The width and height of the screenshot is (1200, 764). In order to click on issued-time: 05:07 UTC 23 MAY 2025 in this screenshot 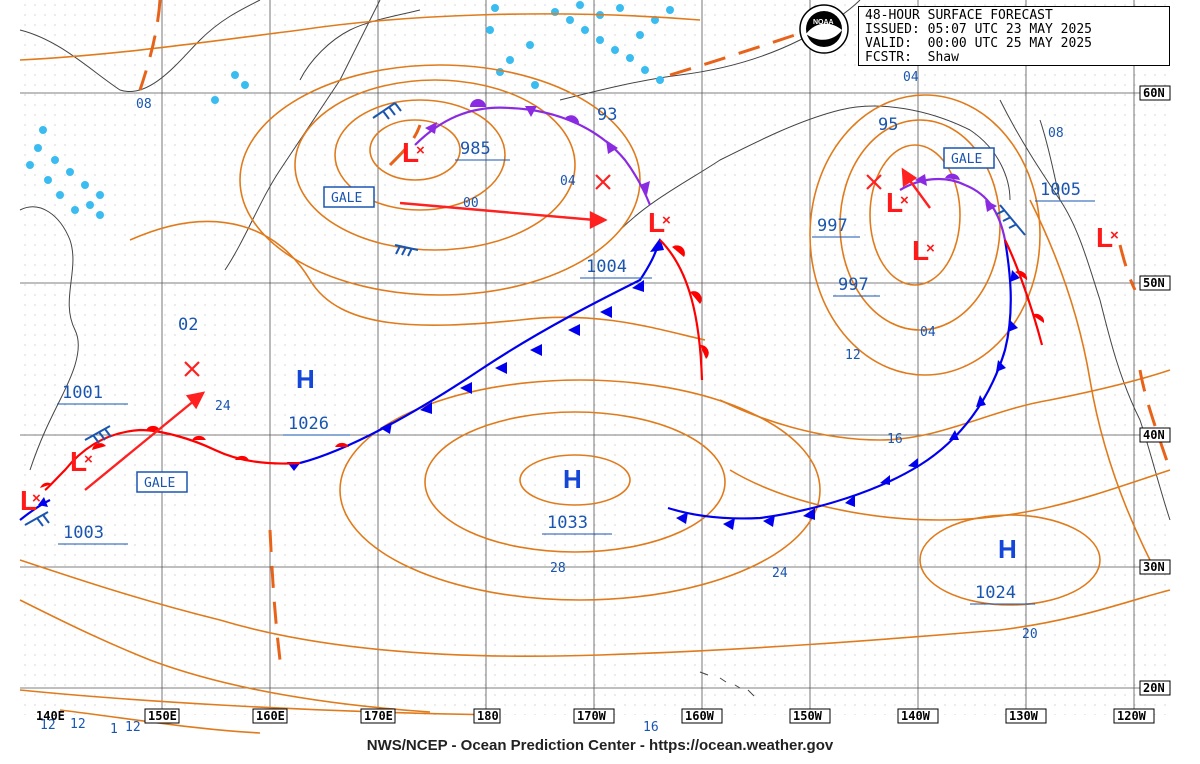, I will do `click(1009, 29)`.